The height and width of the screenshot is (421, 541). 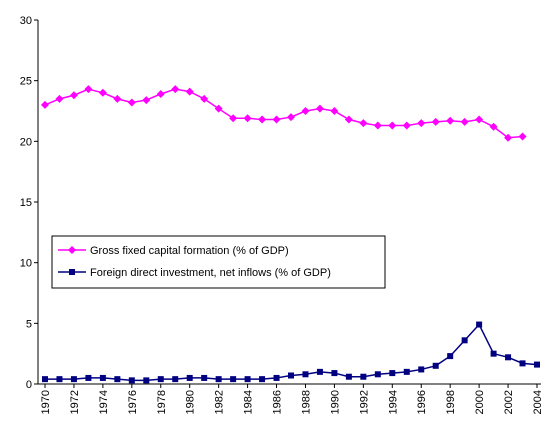 I want to click on x-tick-label: 2002, so click(x=509, y=402).